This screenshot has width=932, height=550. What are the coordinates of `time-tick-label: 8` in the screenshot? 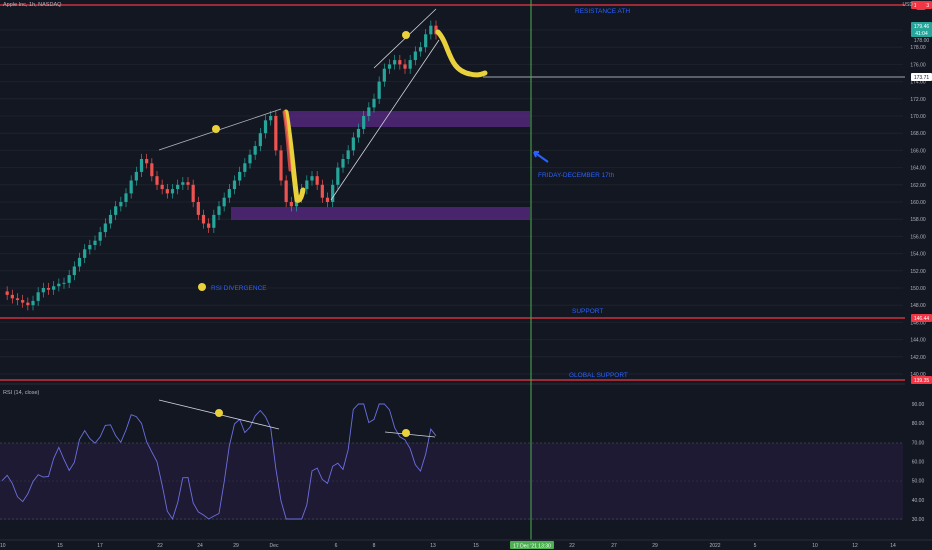 It's located at (374, 546).